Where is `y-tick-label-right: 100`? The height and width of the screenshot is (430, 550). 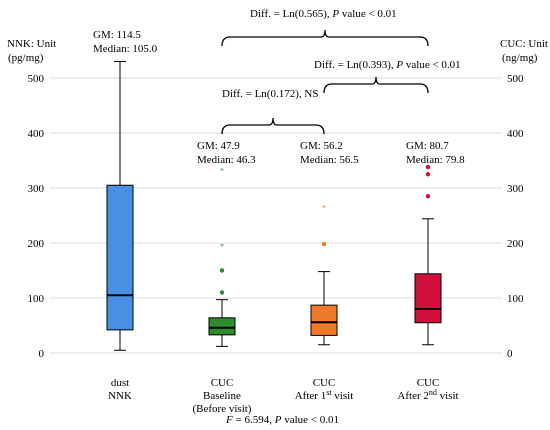 y-tick-label-right: 100 is located at coordinates (515, 299).